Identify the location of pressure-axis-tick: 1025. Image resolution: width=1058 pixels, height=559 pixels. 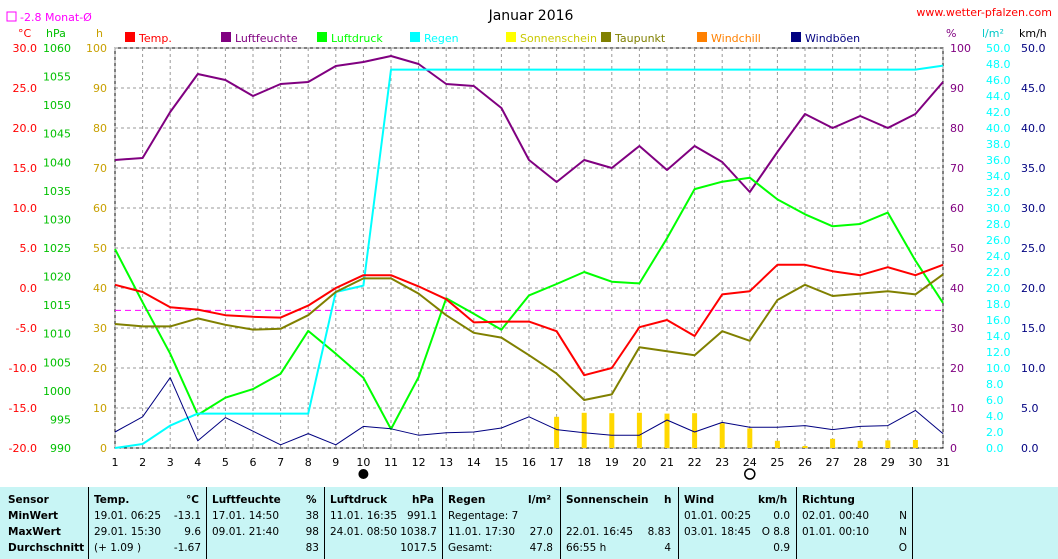
(57, 248).